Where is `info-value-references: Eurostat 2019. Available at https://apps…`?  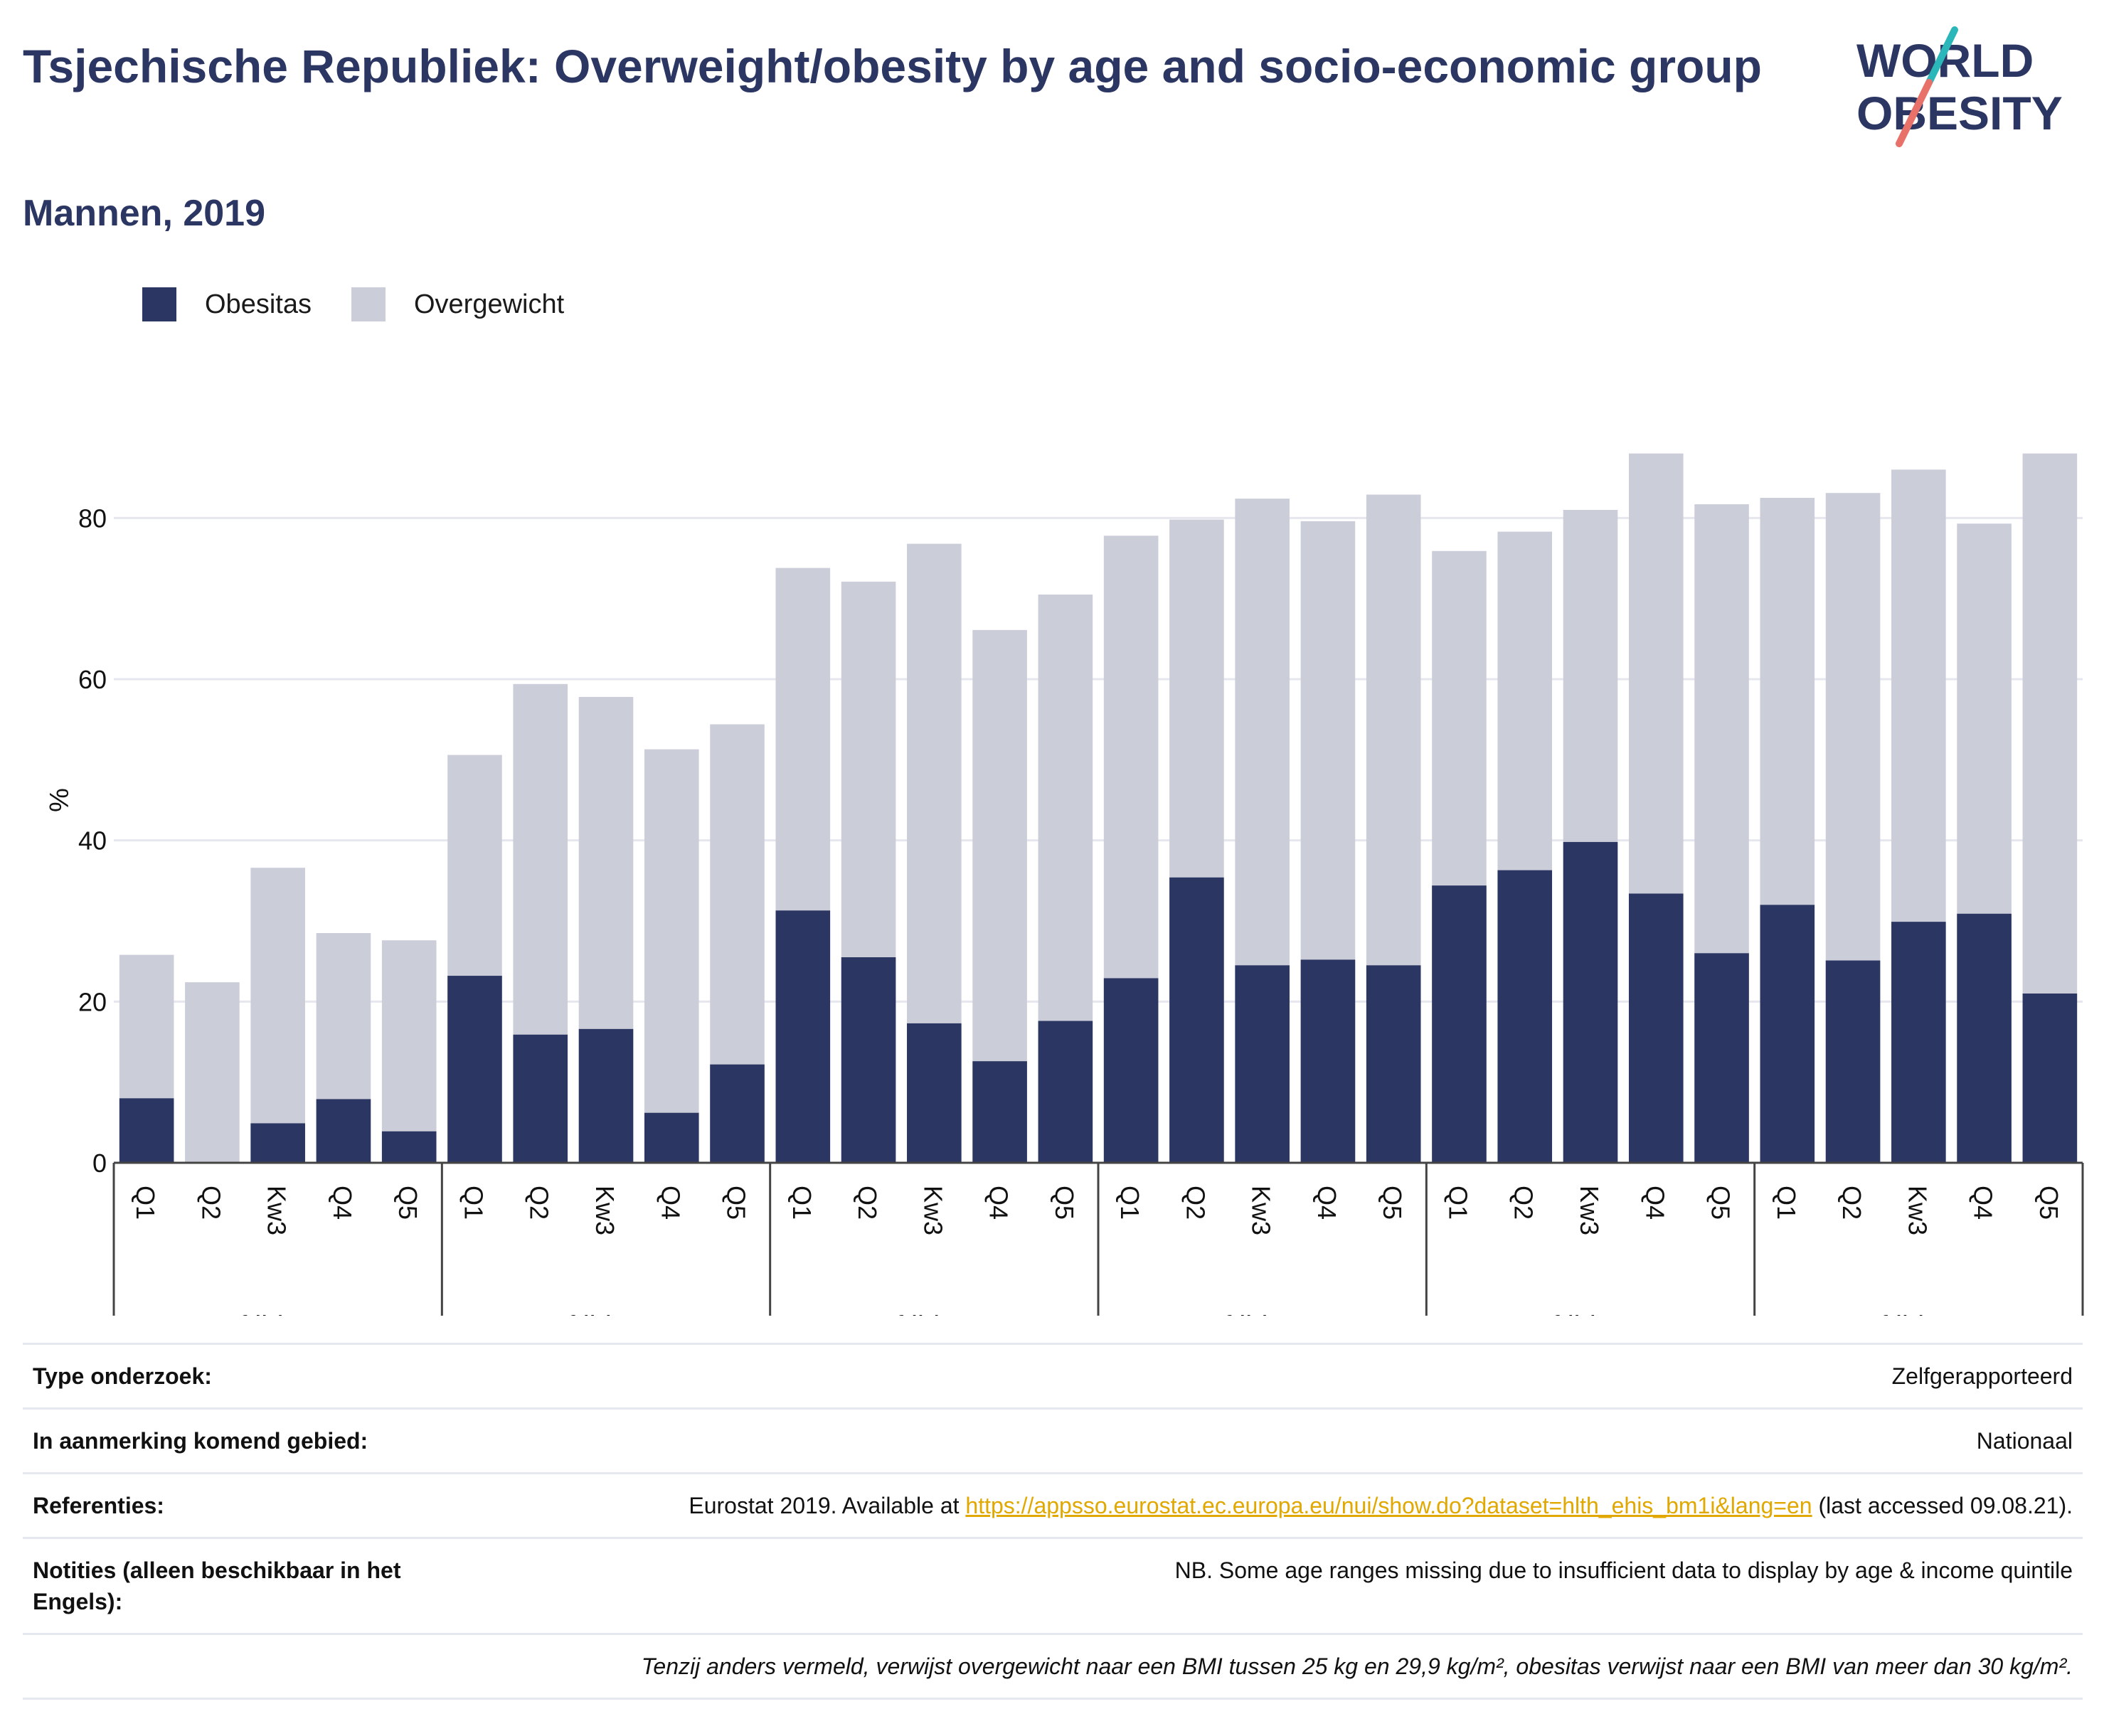
info-value-references: Eurostat 2019. Available at https://apps… is located at coordinates (1273, 1505).